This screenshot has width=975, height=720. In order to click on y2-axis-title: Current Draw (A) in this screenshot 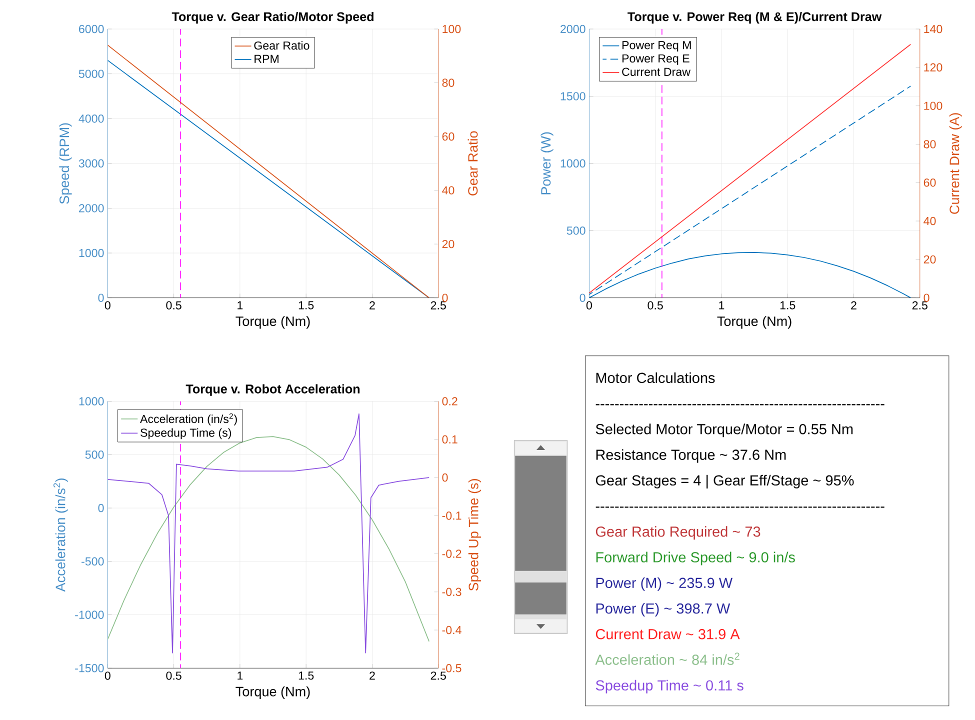, I will do `click(955, 163)`.